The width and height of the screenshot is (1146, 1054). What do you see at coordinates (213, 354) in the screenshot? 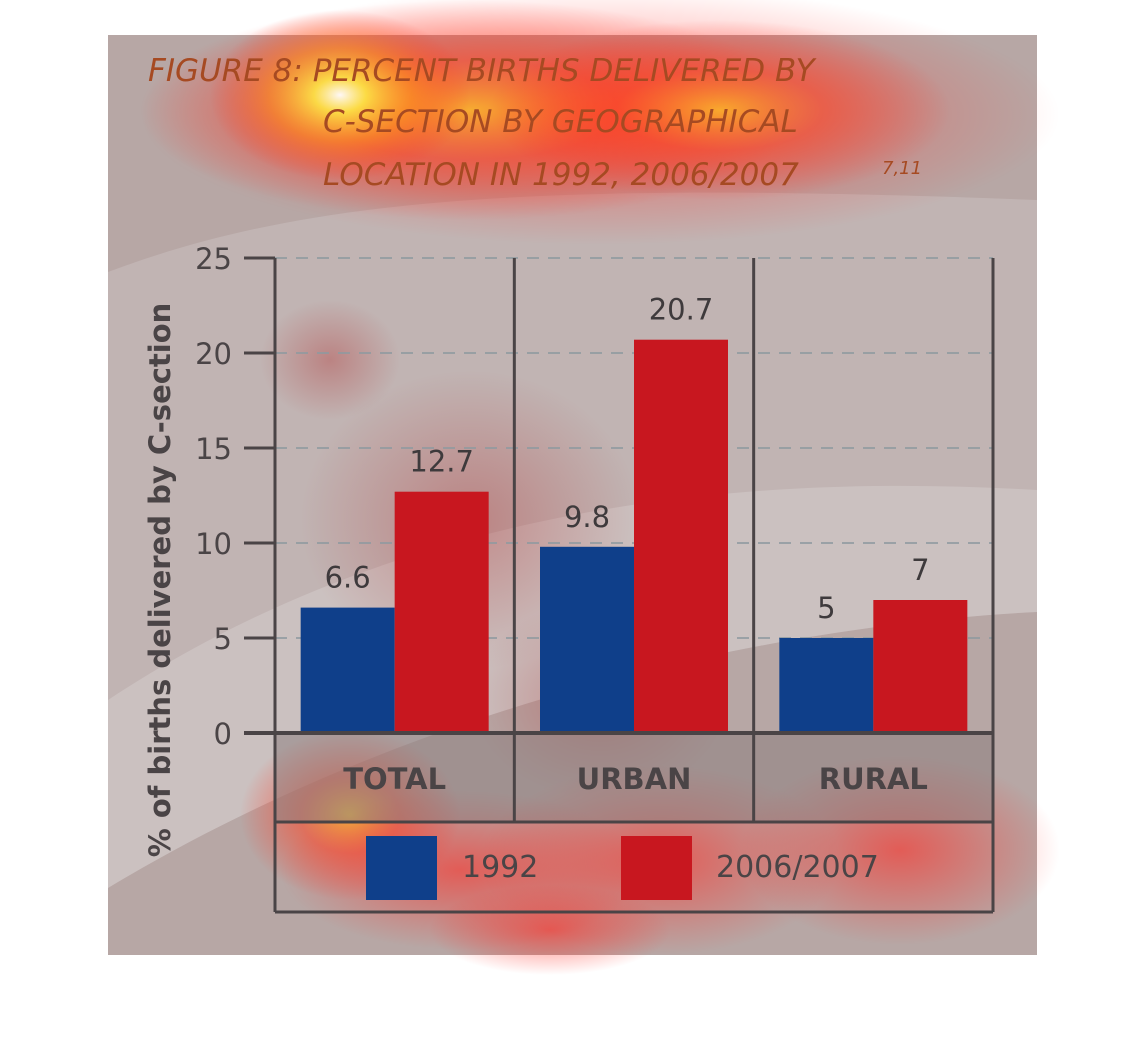
I see `y-tick-label: 20` at bounding box center [213, 354].